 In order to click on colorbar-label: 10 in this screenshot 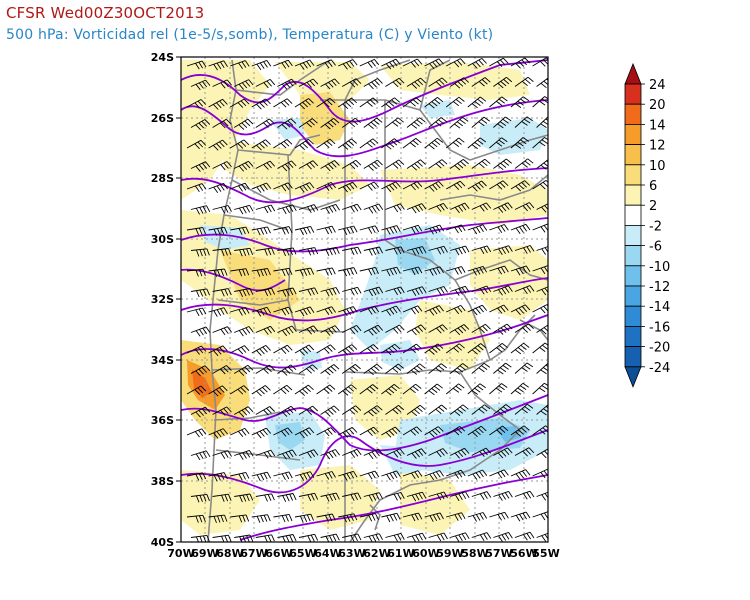, I will do `click(657, 166)`.